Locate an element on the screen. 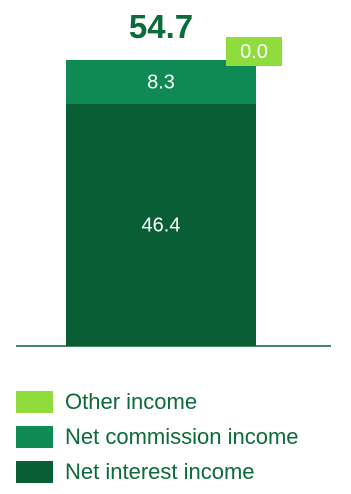 The width and height of the screenshot is (351, 494). total-label: 54.7 is located at coordinates (161, 26).